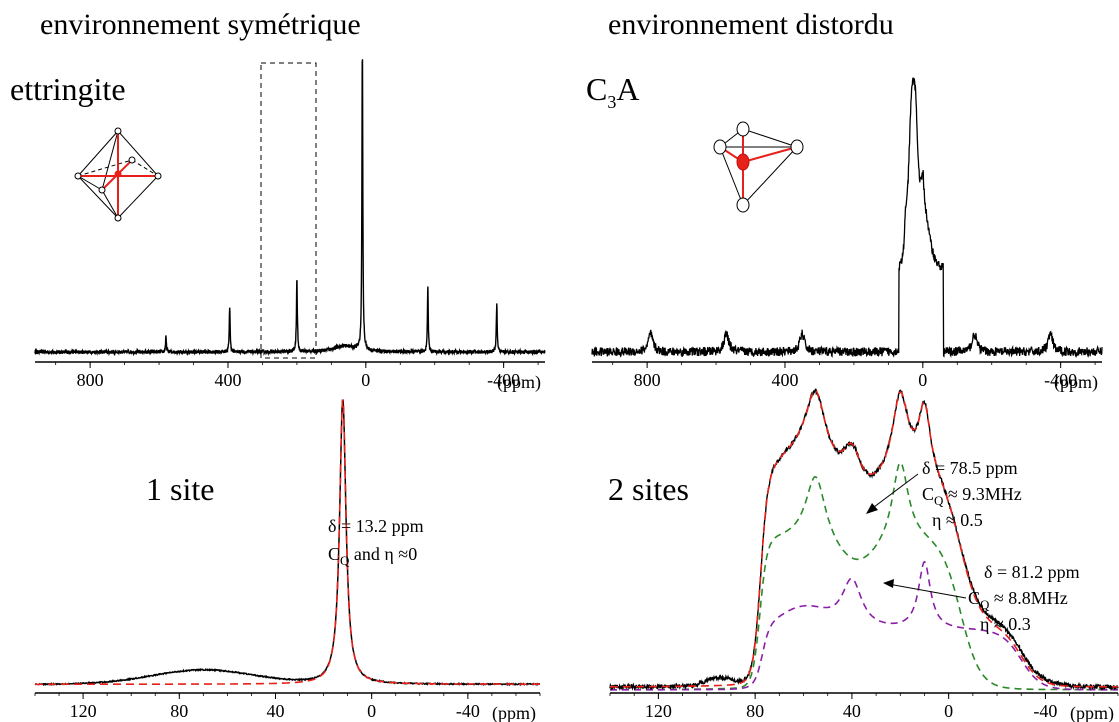  Describe the element at coordinates (648, 489) in the screenshot. I see `panel-label-2-sites: 2 sites` at that location.